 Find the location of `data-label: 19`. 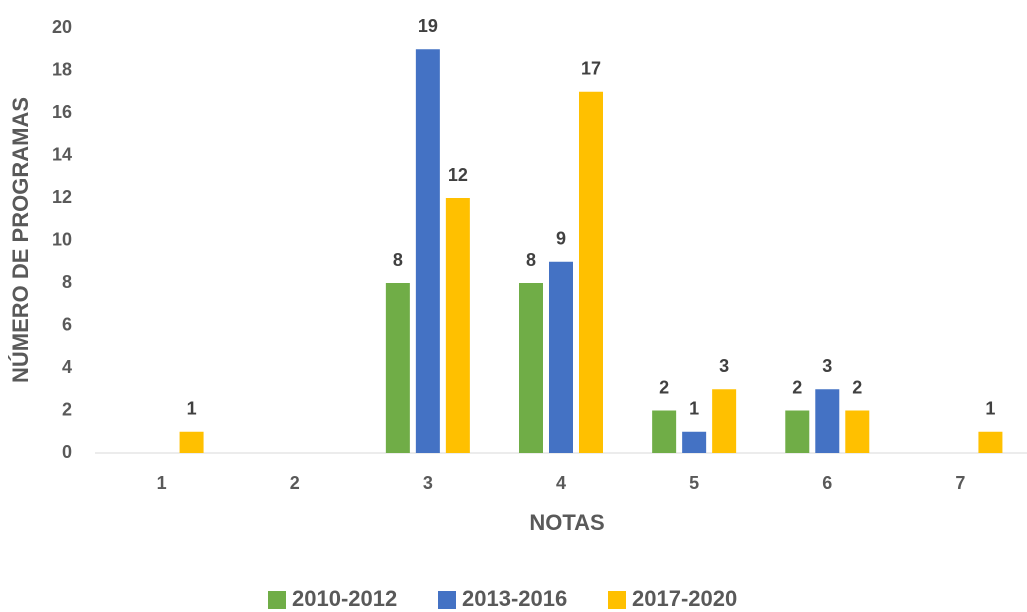

data-label: 19 is located at coordinates (428, 26).